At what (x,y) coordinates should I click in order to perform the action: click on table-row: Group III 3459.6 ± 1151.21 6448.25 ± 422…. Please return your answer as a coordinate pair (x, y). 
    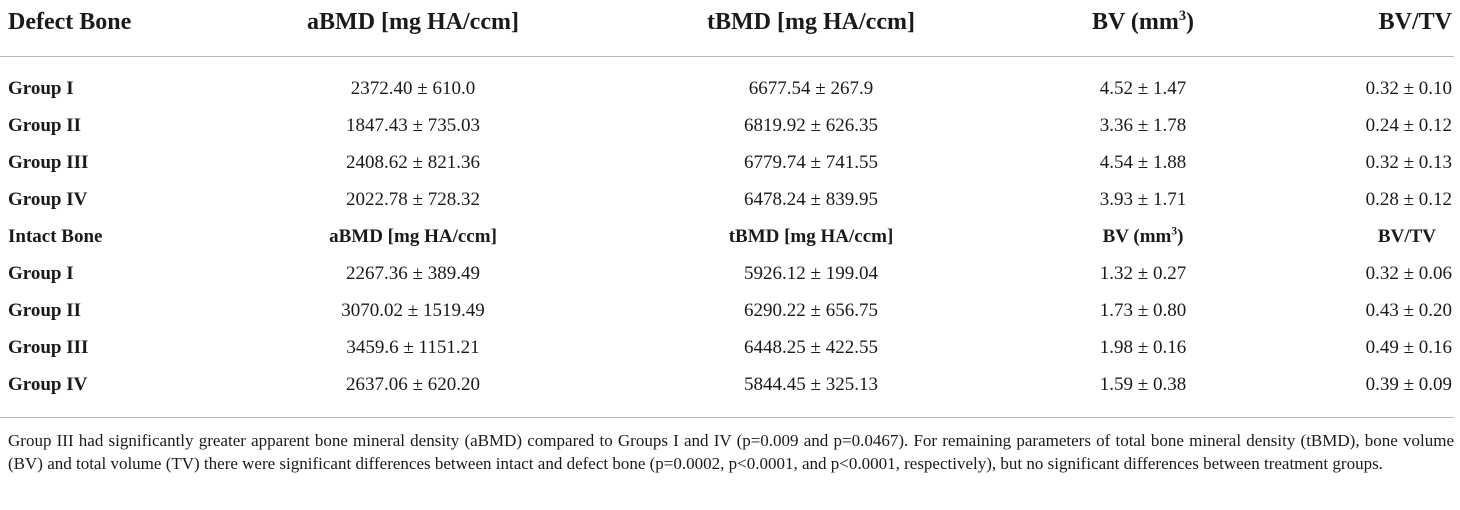
    Looking at the image, I should click on (730, 347).